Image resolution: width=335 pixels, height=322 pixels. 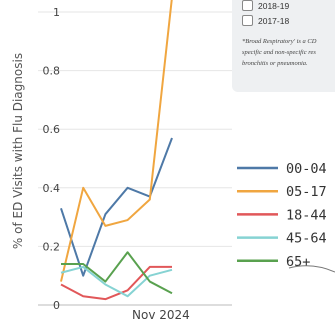 I want to click on y-tick-label: 0.6, so click(x=52, y=129).